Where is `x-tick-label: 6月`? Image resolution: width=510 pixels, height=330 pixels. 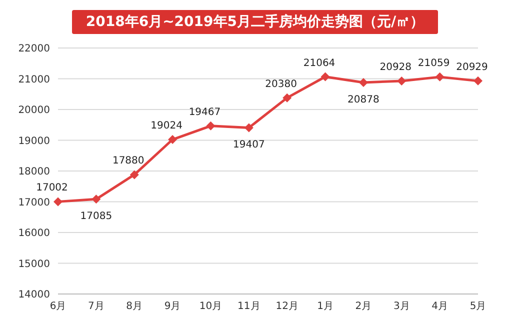
x-tick-label: 6月 is located at coordinates (58, 306).